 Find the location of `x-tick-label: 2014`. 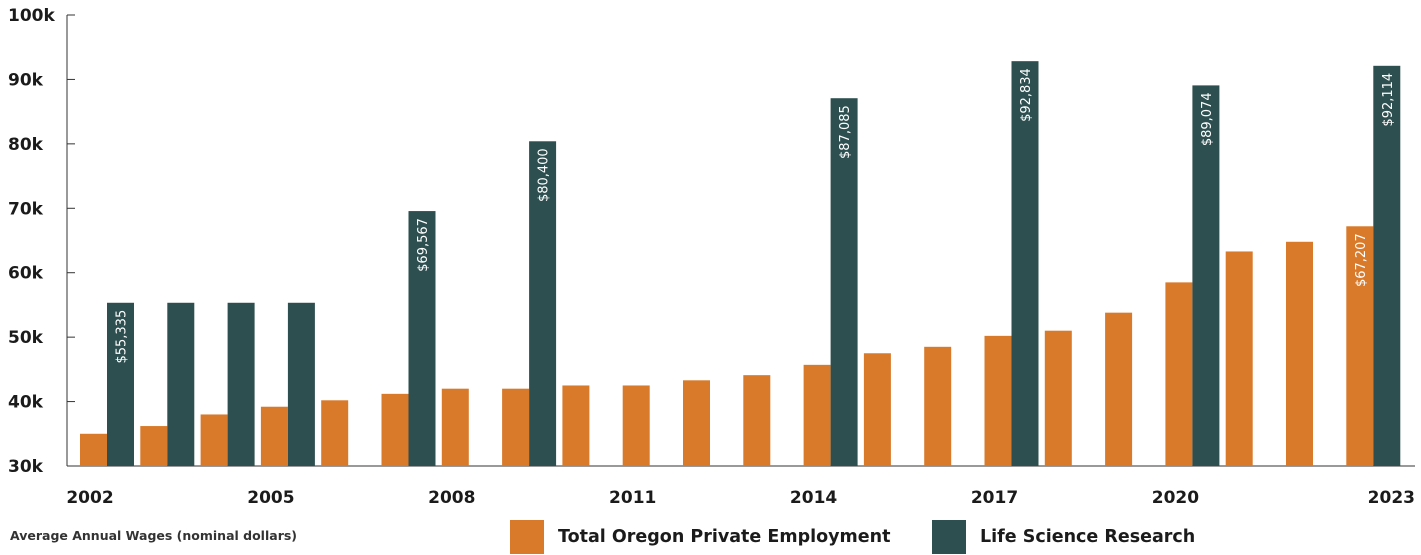

x-tick-label: 2014 is located at coordinates (813, 498).